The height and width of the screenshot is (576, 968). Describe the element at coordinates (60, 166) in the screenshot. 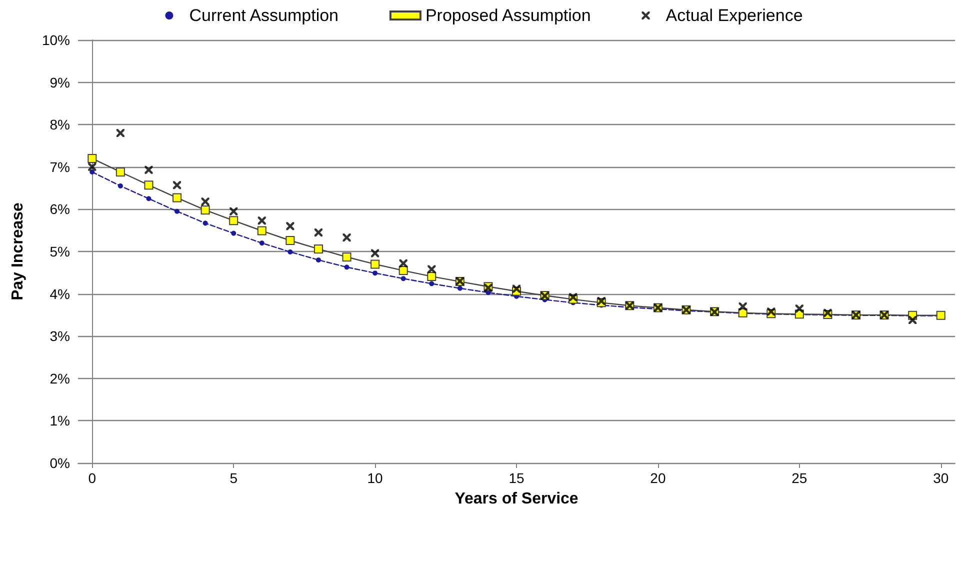

I see `y-tick-label: 7%` at that location.